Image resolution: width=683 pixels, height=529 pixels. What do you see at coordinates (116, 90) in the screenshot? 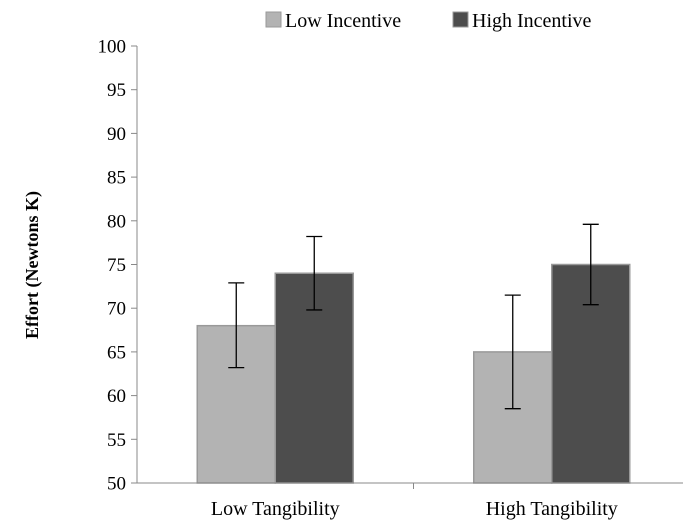
I see `y-tick-label: 95` at bounding box center [116, 90].